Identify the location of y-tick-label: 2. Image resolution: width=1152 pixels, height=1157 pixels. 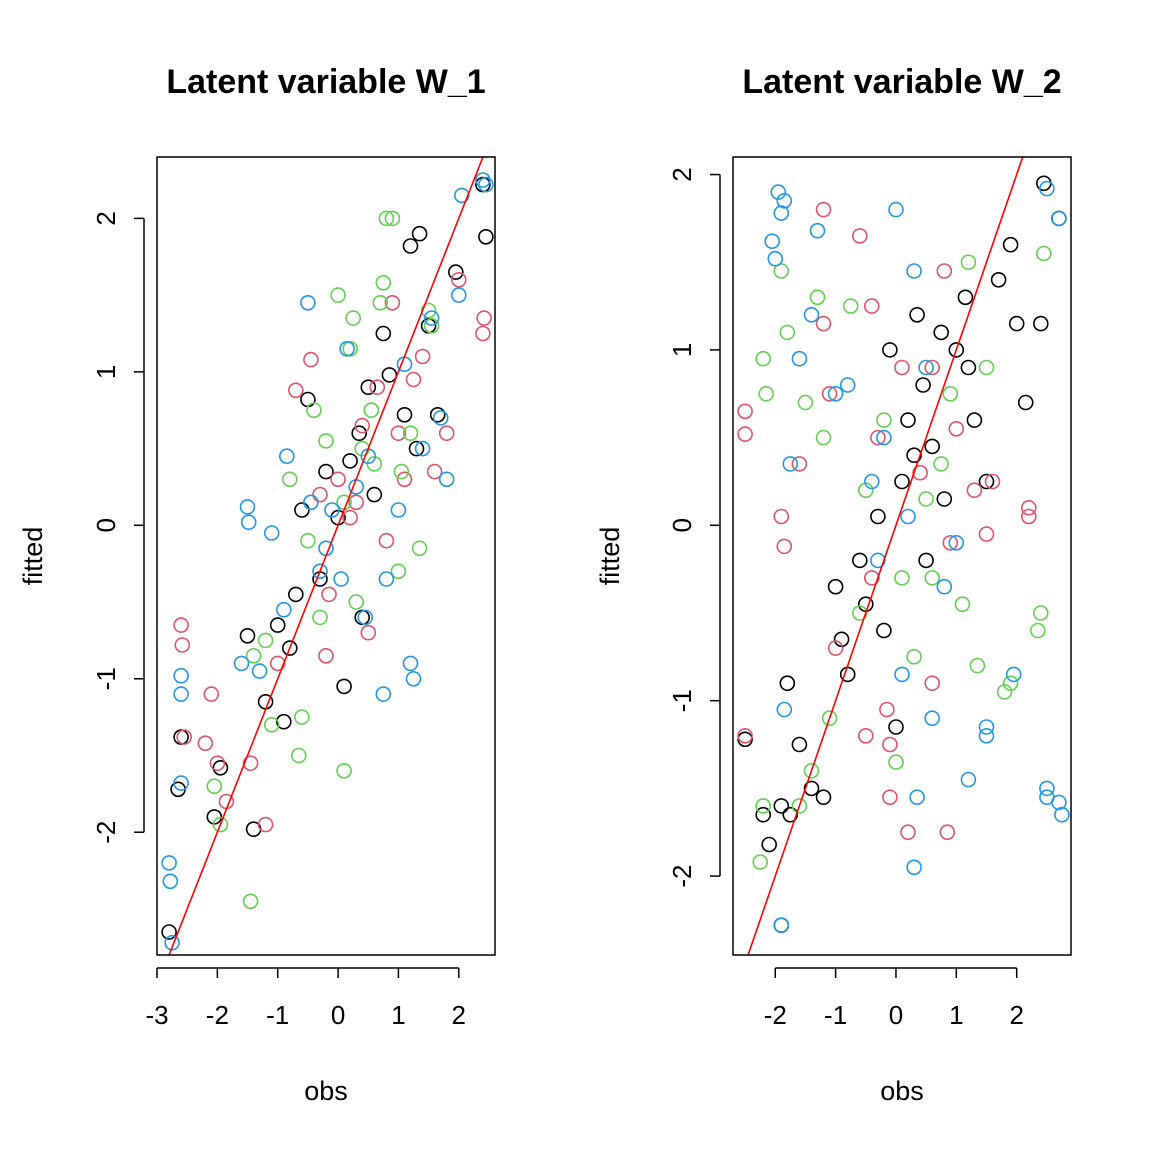
(682, 174).